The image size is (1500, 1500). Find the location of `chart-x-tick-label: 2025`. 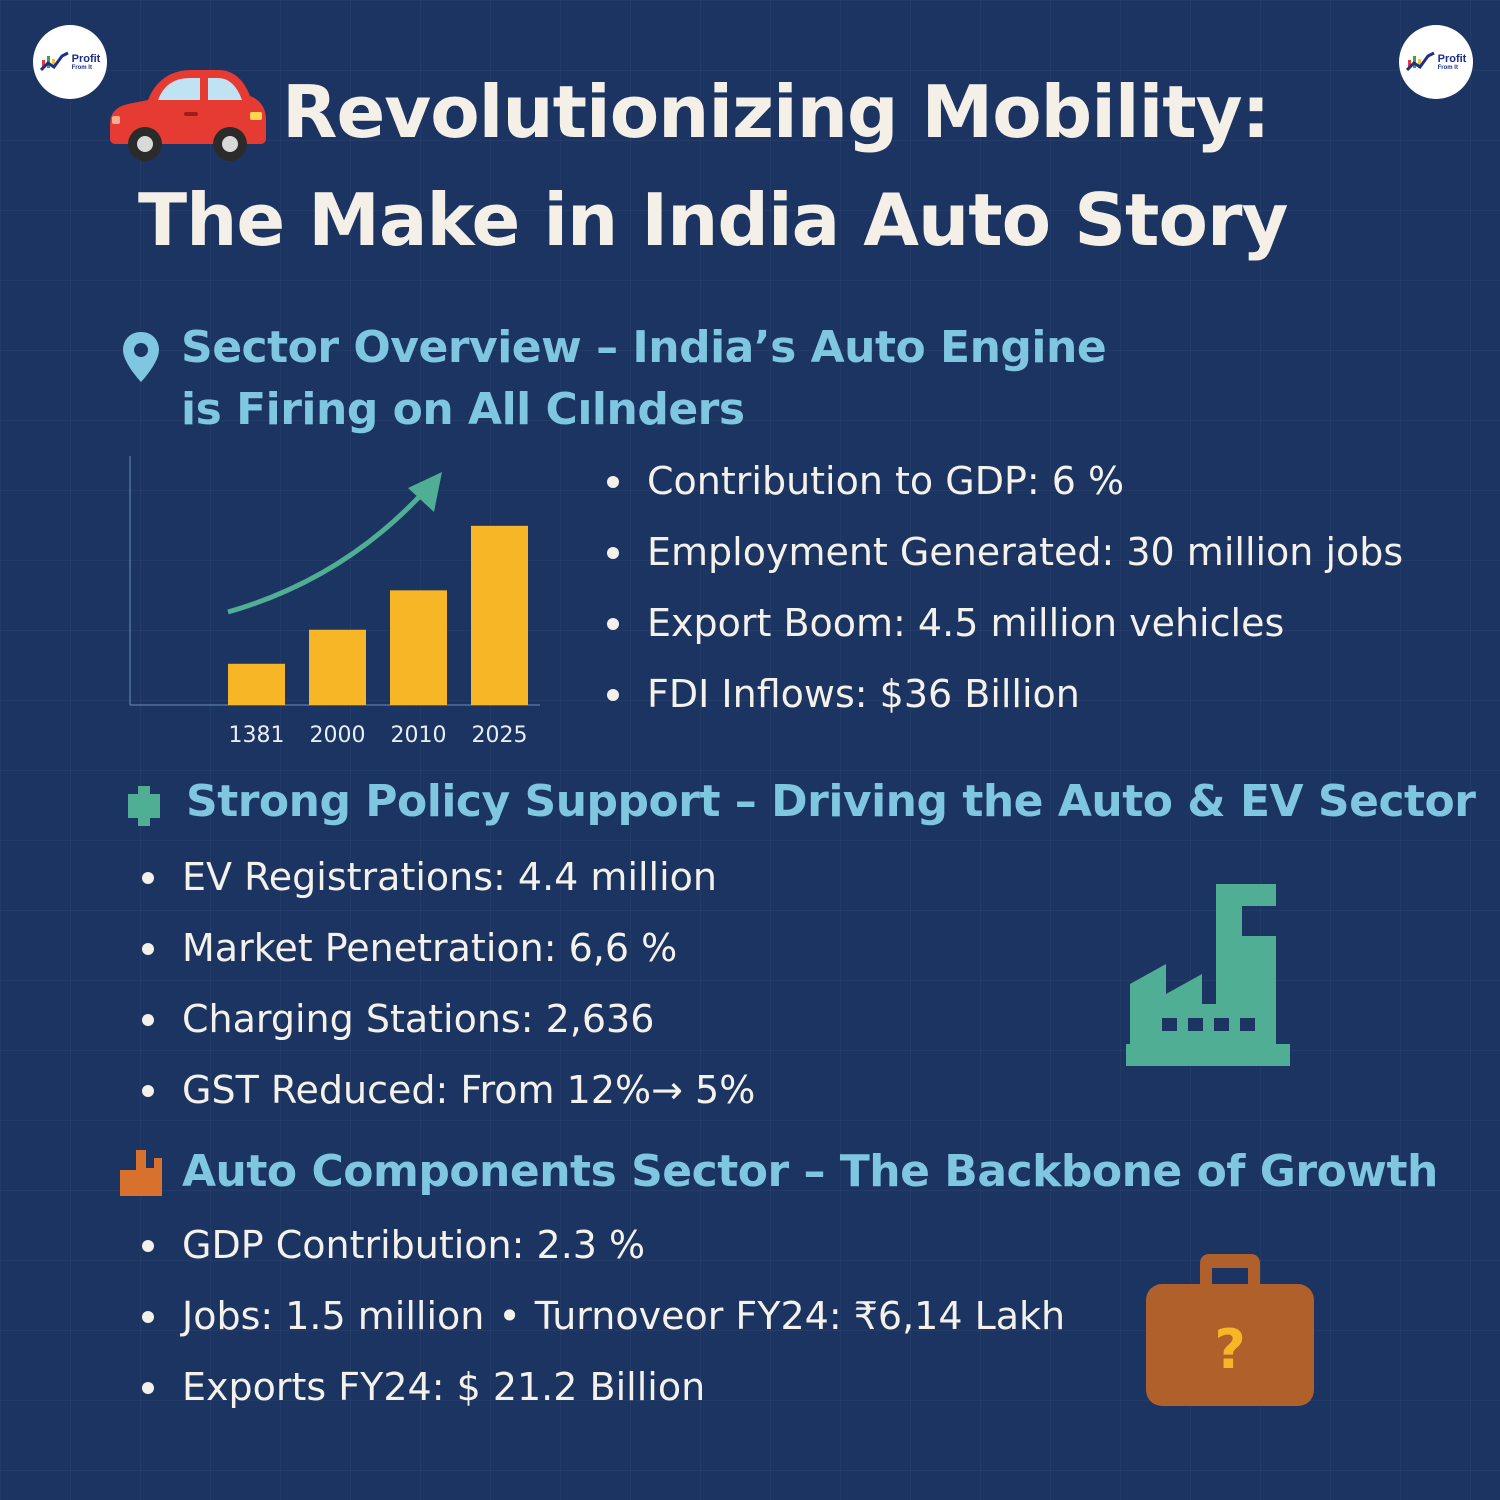

chart-x-tick-label: 2025 is located at coordinates (500, 735).